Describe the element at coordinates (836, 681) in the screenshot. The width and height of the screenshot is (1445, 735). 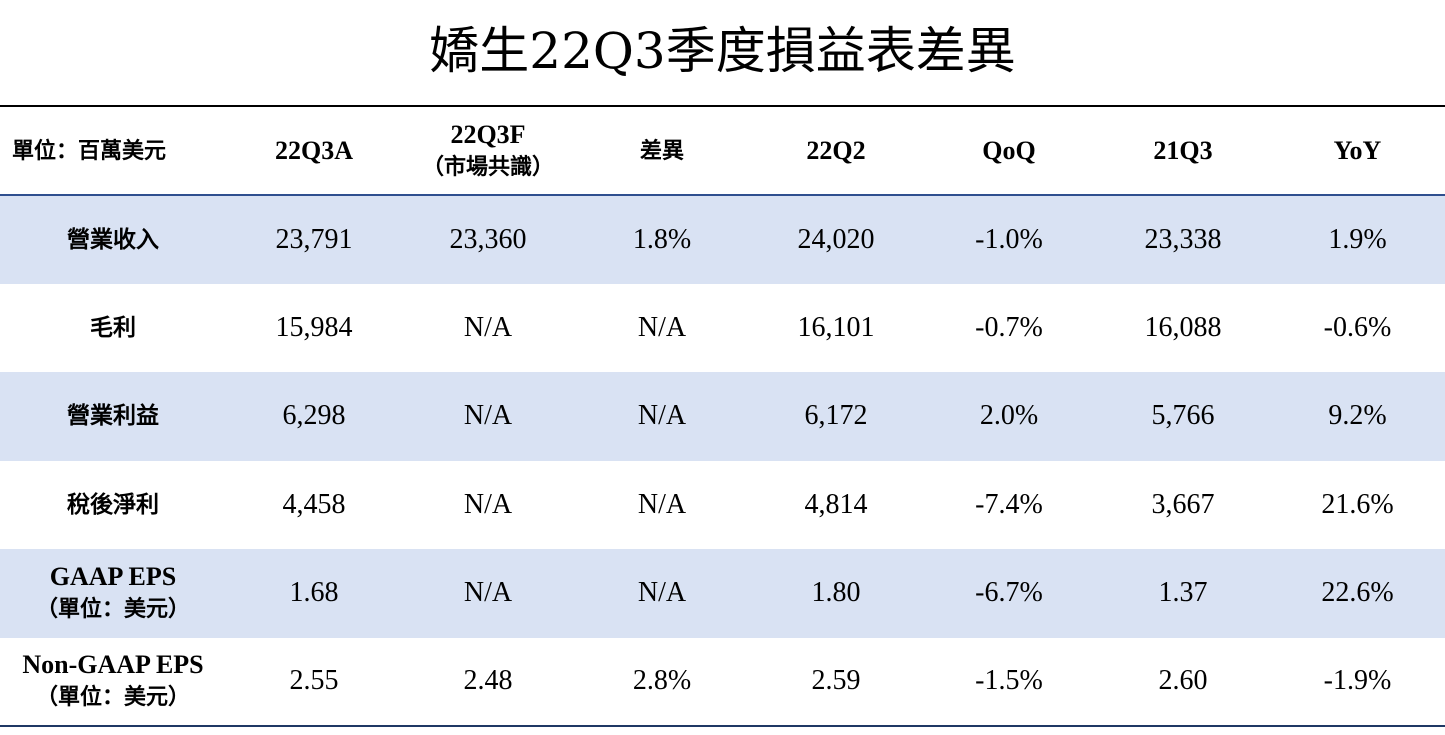
I see `table-cell: 2.59` at that location.